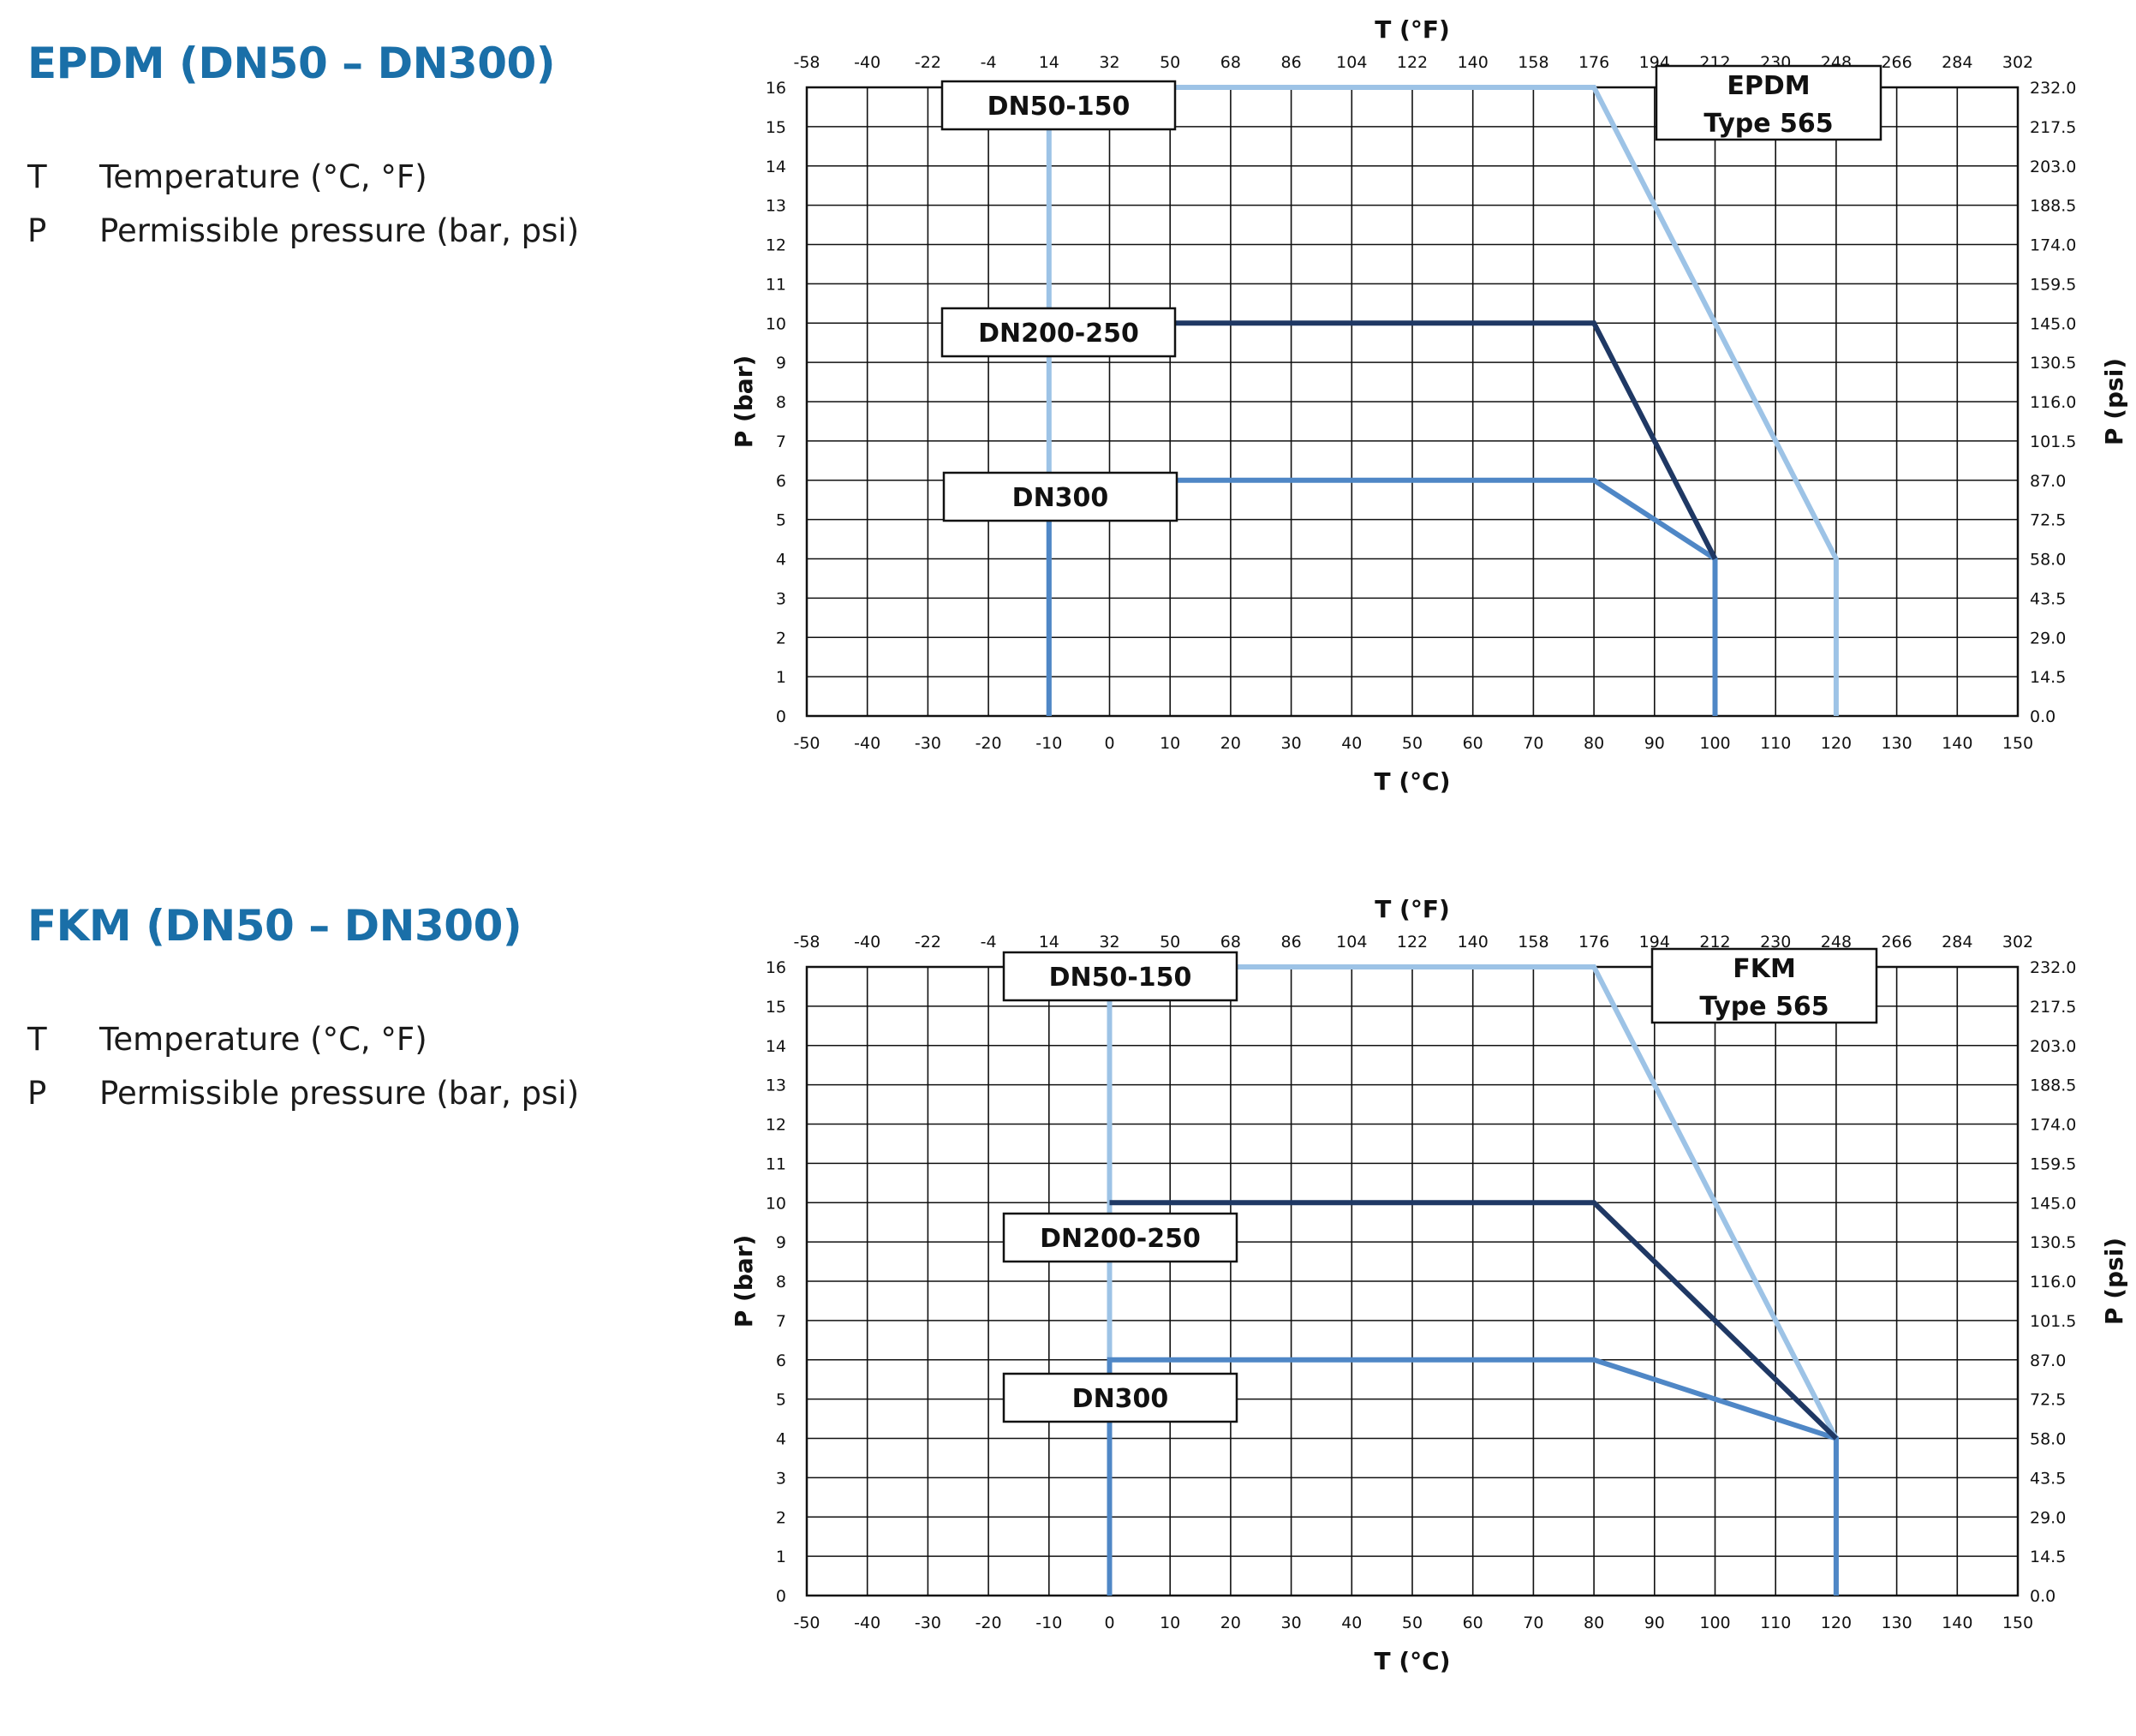 Image resolution: width=2136 pixels, height=1736 pixels. Describe the element at coordinates (2018, 62) in the screenshot. I see `x2-tick-label: 302` at that location.